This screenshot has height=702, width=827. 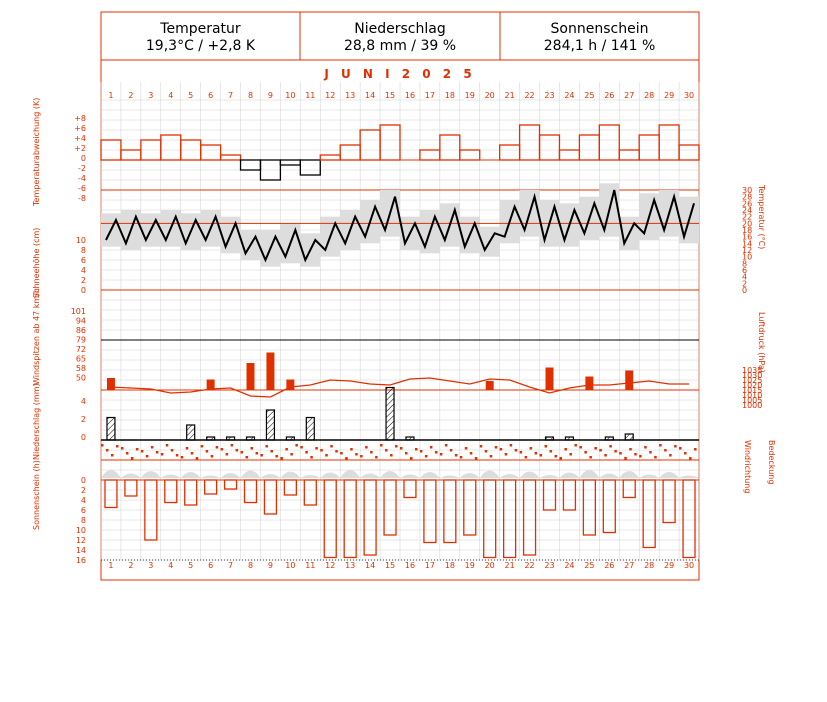 What do you see at coordinates (752, 390) in the screenshot?
I see `pressure-tick-label: 1015` at bounding box center [752, 390].